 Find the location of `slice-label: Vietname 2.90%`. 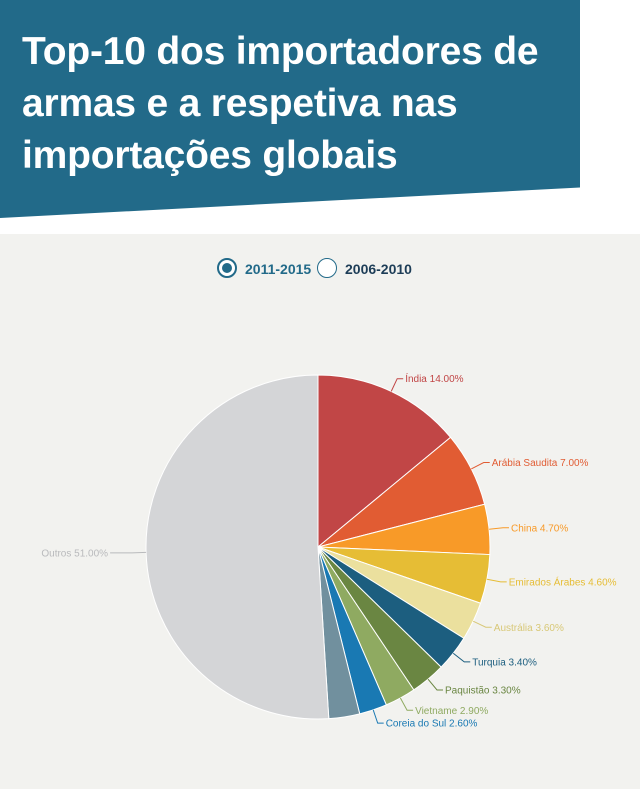

slice-label: Vietname 2.90% is located at coordinates (451, 711).